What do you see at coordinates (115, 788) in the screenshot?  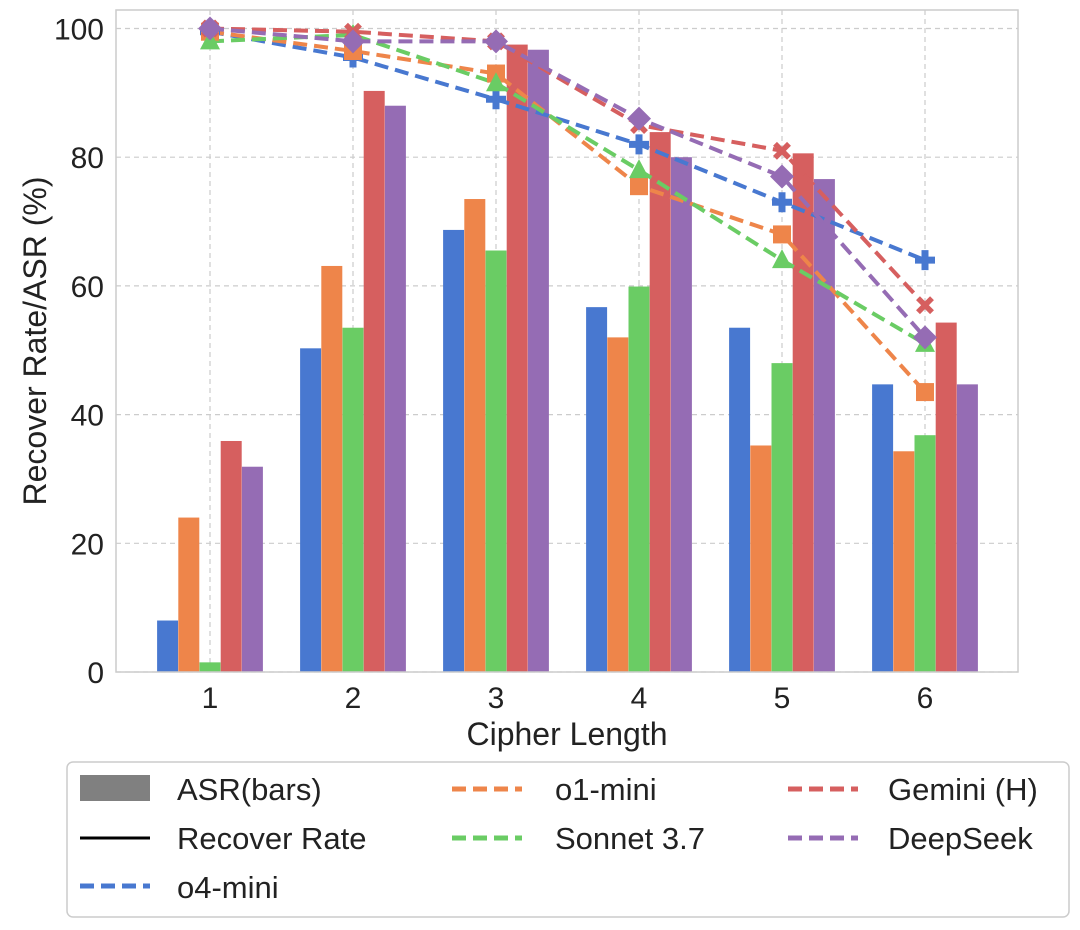 I see `legend-asr-bars-swatch` at bounding box center [115, 788].